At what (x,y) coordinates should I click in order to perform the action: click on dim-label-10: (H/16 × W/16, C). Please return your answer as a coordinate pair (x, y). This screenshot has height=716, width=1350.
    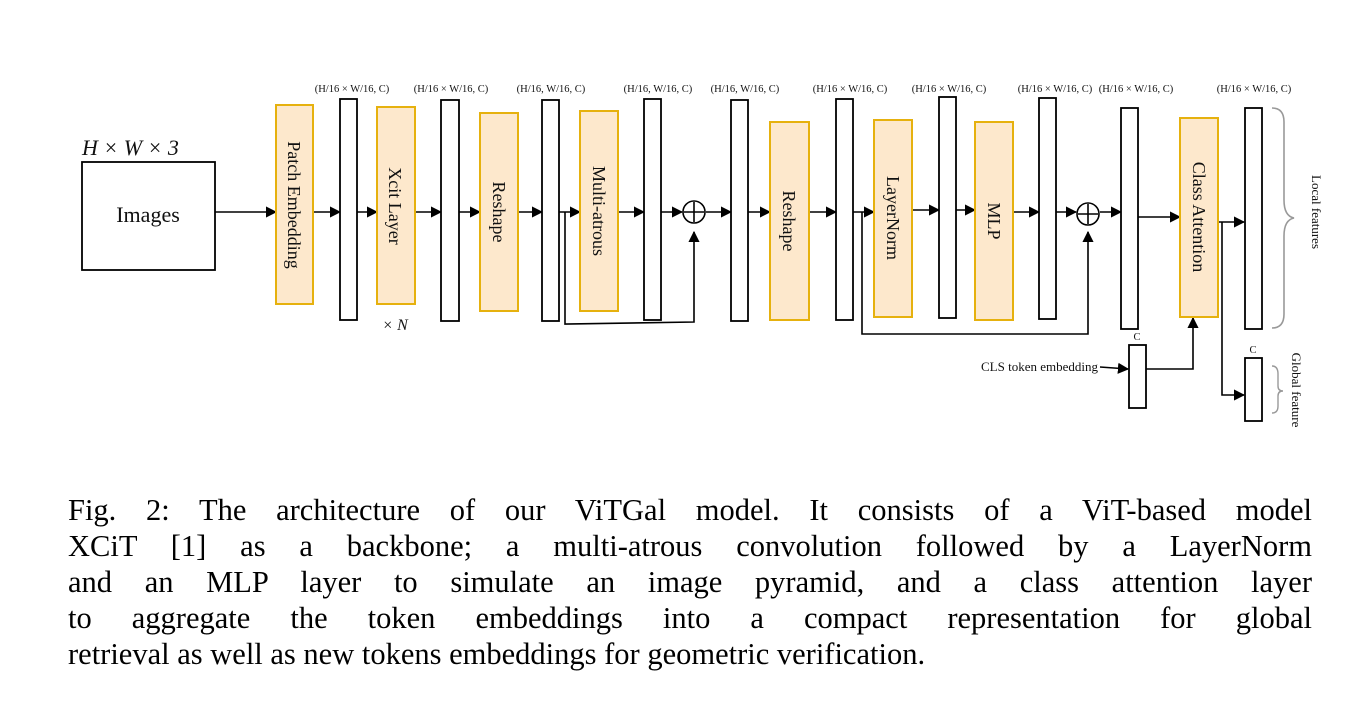
    Looking at the image, I should click on (1254, 89).